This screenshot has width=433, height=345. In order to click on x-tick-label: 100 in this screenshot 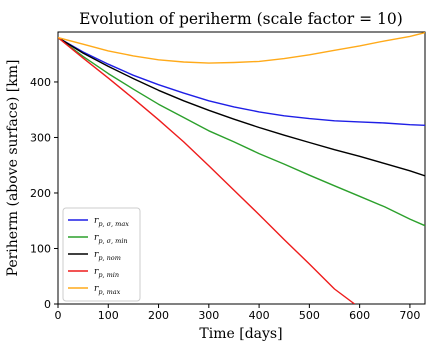, I will do `click(108, 315)`.